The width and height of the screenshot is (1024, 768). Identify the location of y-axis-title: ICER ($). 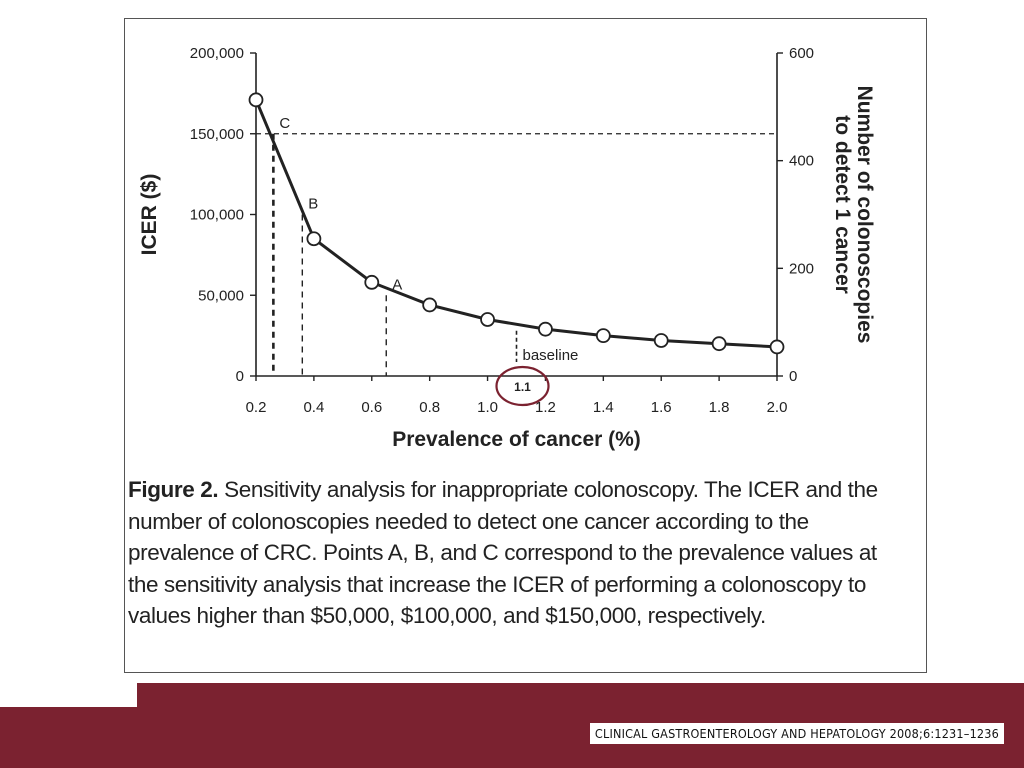
(149, 215).